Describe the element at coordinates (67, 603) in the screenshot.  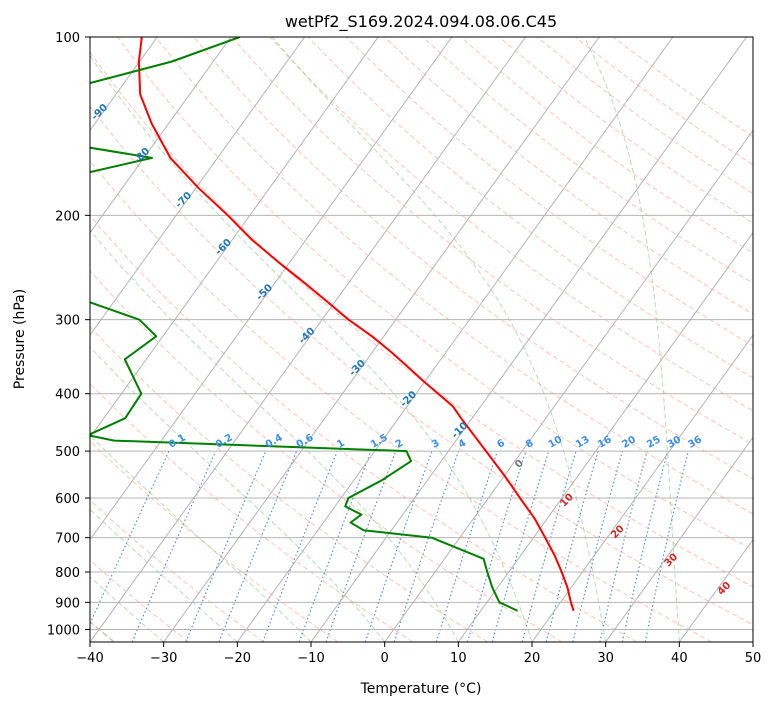
I see `y-tick-label: 900` at that location.